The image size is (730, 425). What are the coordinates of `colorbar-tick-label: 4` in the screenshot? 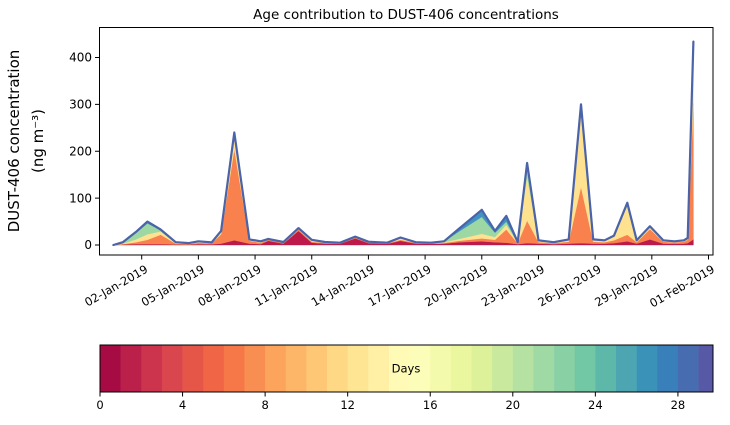 It's located at (182, 405).